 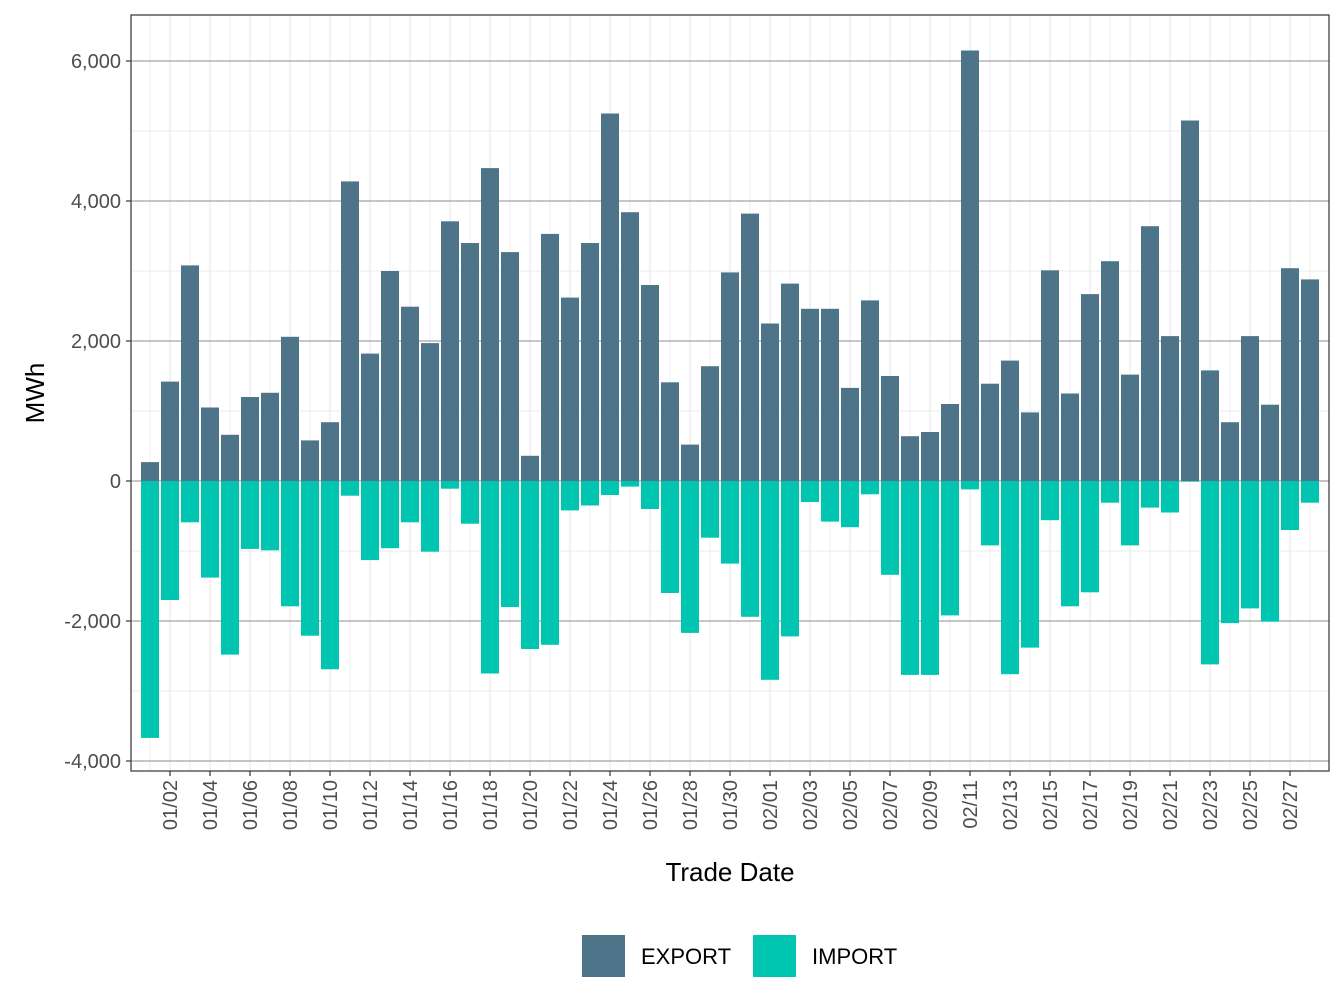 What do you see at coordinates (115, 482) in the screenshot?
I see `y-tick-label: 0` at bounding box center [115, 482].